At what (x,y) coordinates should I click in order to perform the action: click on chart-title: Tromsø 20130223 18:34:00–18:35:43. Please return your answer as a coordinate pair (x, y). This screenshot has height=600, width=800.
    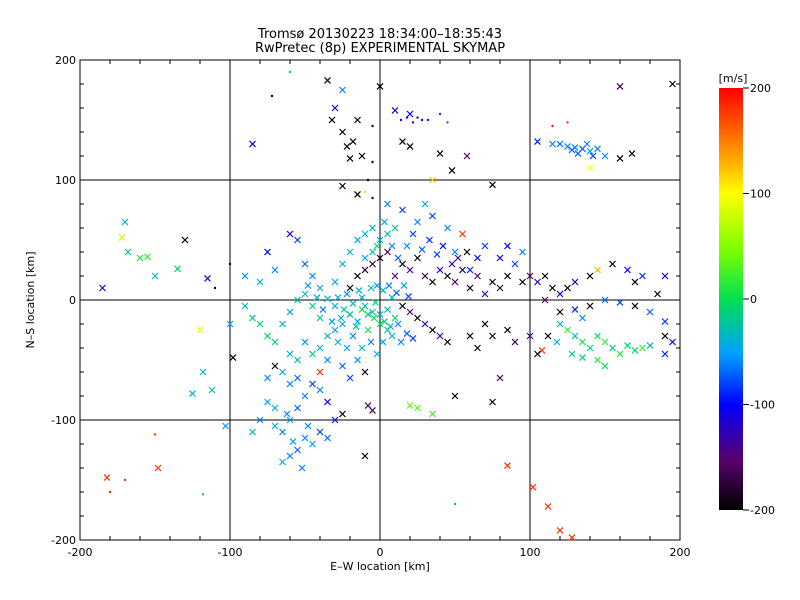
    Looking at the image, I should click on (379, 34).